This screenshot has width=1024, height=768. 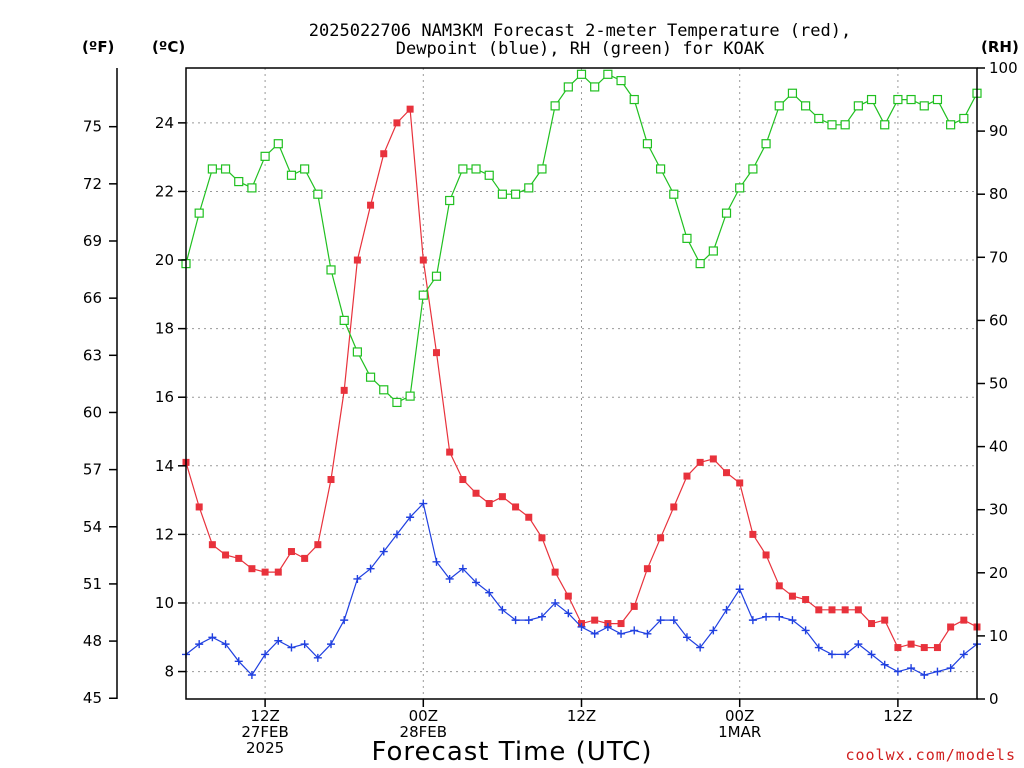 What do you see at coordinates (168, 47) in the screenshot?
I see `celsius-unit-label: (ºC)` at bounding box center [168, 47].